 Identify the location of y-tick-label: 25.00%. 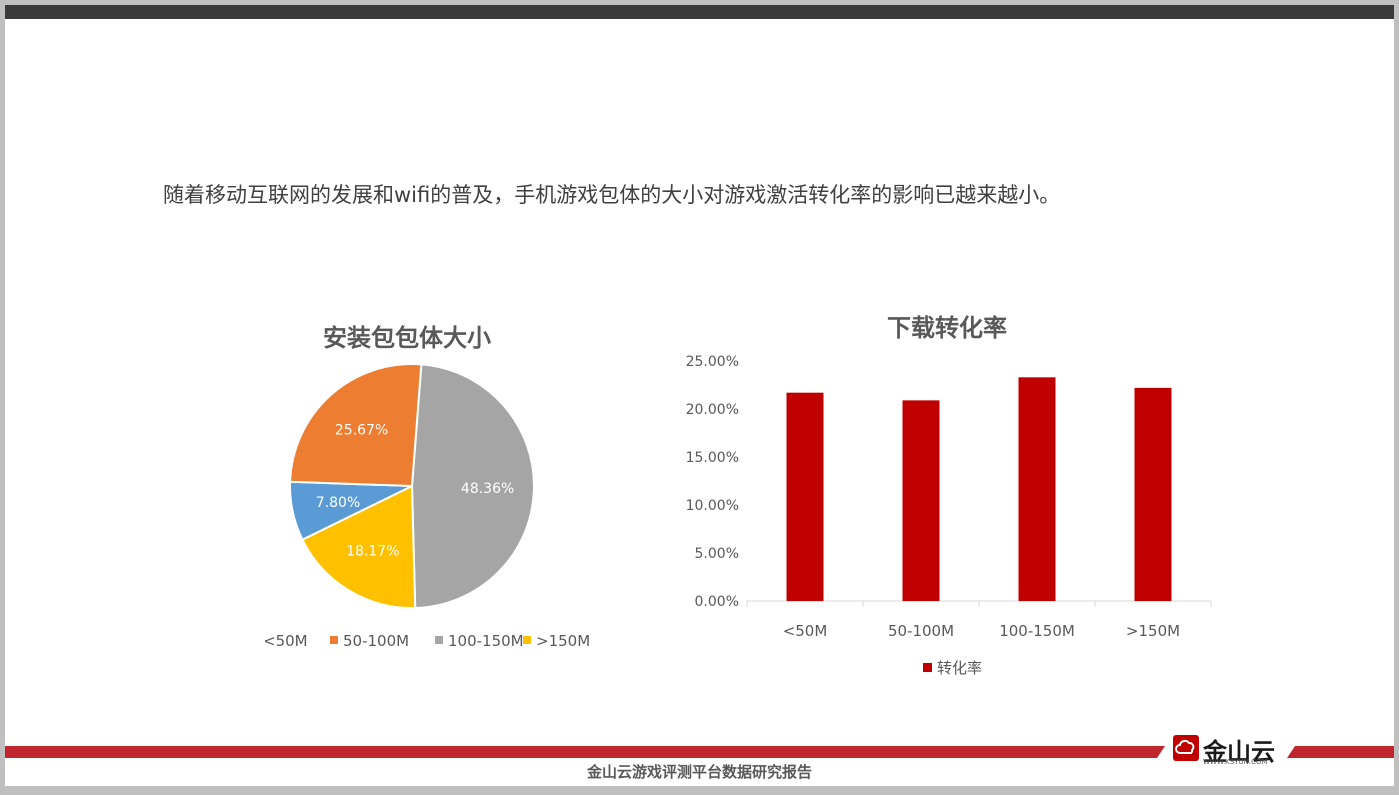
(712, 362).